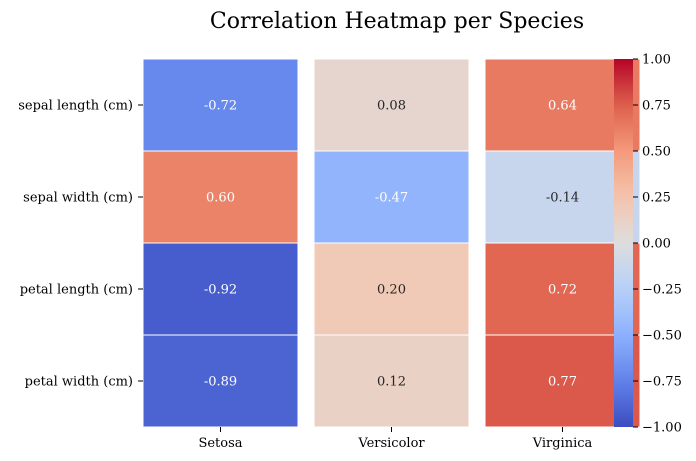 This screenshot has height=461, width=696. Describe the element at coordinates (662, 290) in the screenshot. I see `colorbar-tick-label: −0.25` at that location.